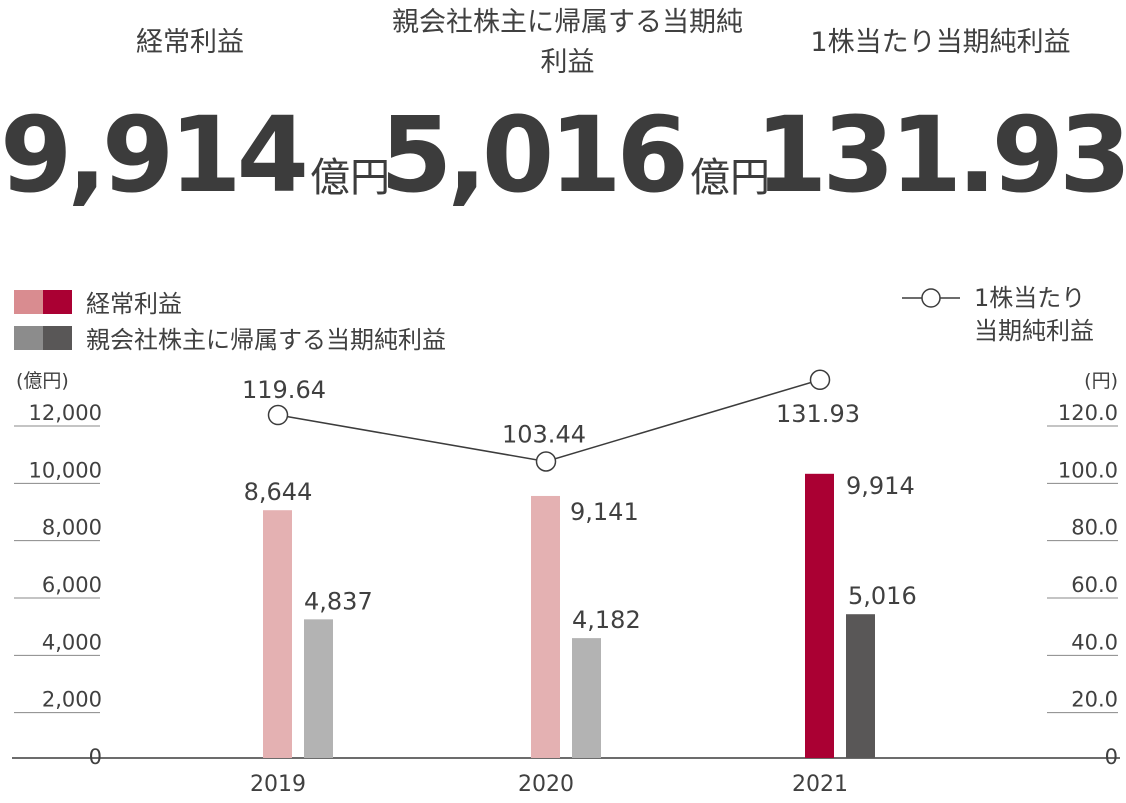 The height and width of the screenshot is (803, 1126). Describe the element at coordinates (134, 304) in the screenshot. I see `legend-label: 経常利益` at that location.